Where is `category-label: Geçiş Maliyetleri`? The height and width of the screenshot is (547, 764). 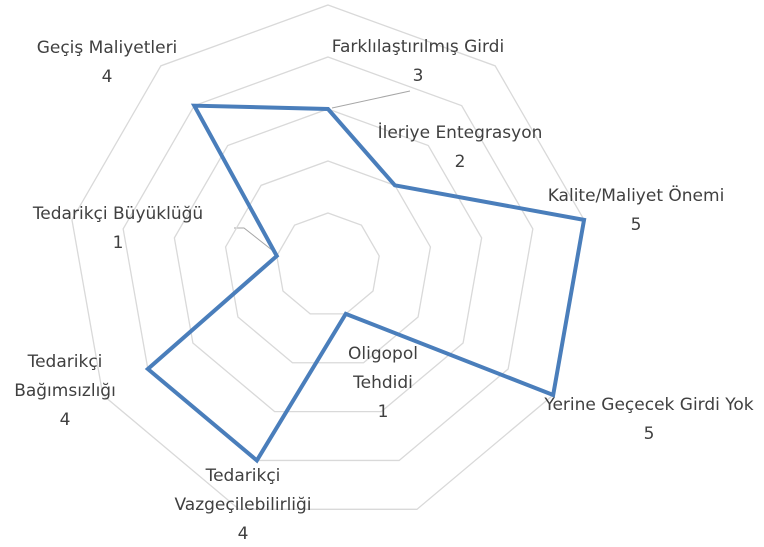
category-label: Geçiş Maliyetleri is located at coordinates (107, 48).